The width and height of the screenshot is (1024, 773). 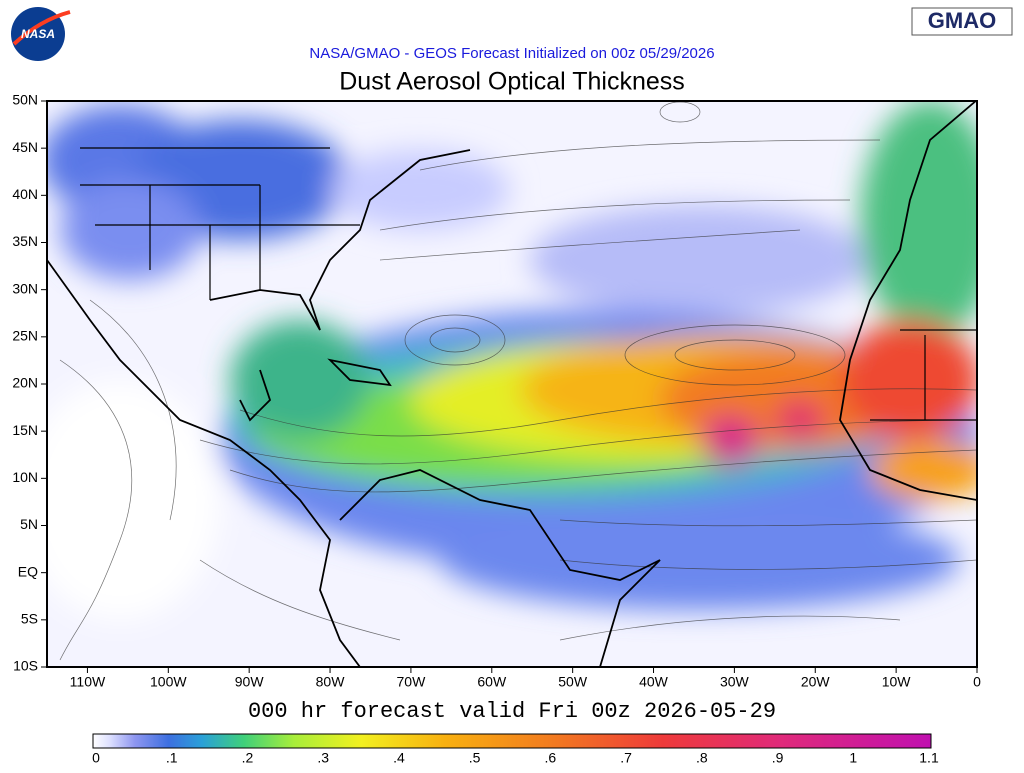 What do you see at coordinates (96, 758) in the screenshot?
I see `colorbar-tick-label: 0` at bounding box center [96, 758].